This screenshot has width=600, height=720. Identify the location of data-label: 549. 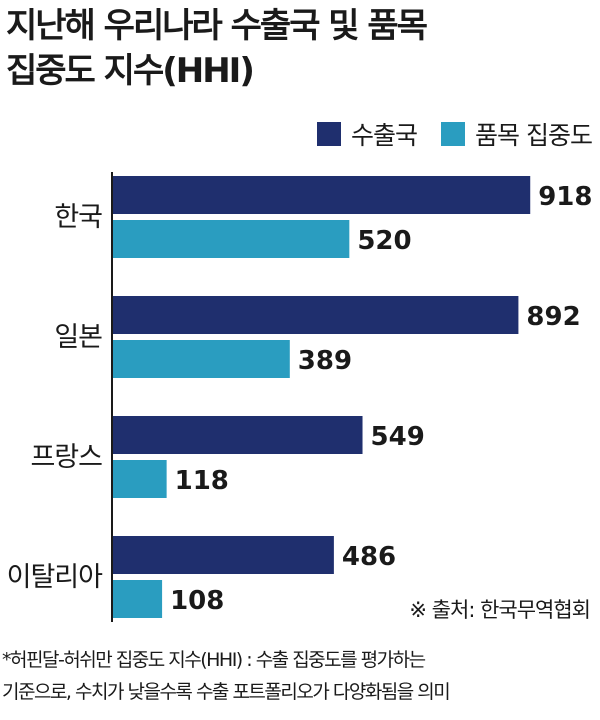
(398, 437).